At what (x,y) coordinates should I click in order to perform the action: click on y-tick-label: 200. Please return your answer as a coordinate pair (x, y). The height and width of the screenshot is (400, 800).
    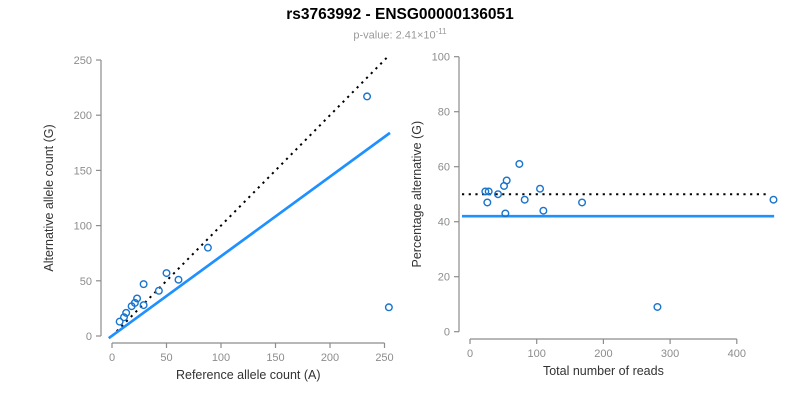
    Looking at the image, I should click on (83, 116).